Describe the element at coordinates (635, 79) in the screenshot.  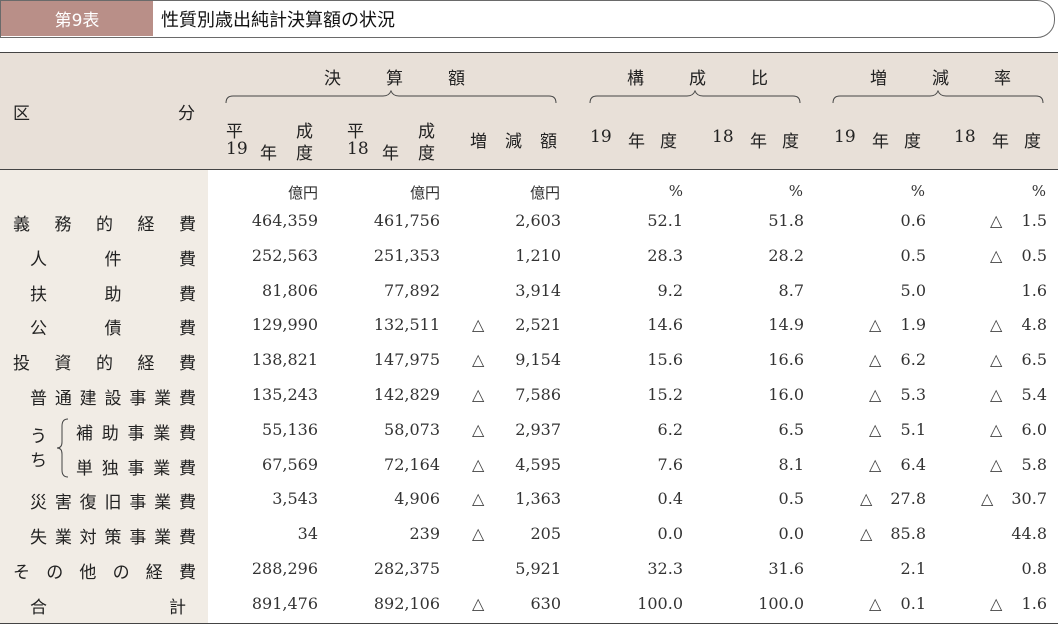
I see `group-composition-char: 構` at that location.